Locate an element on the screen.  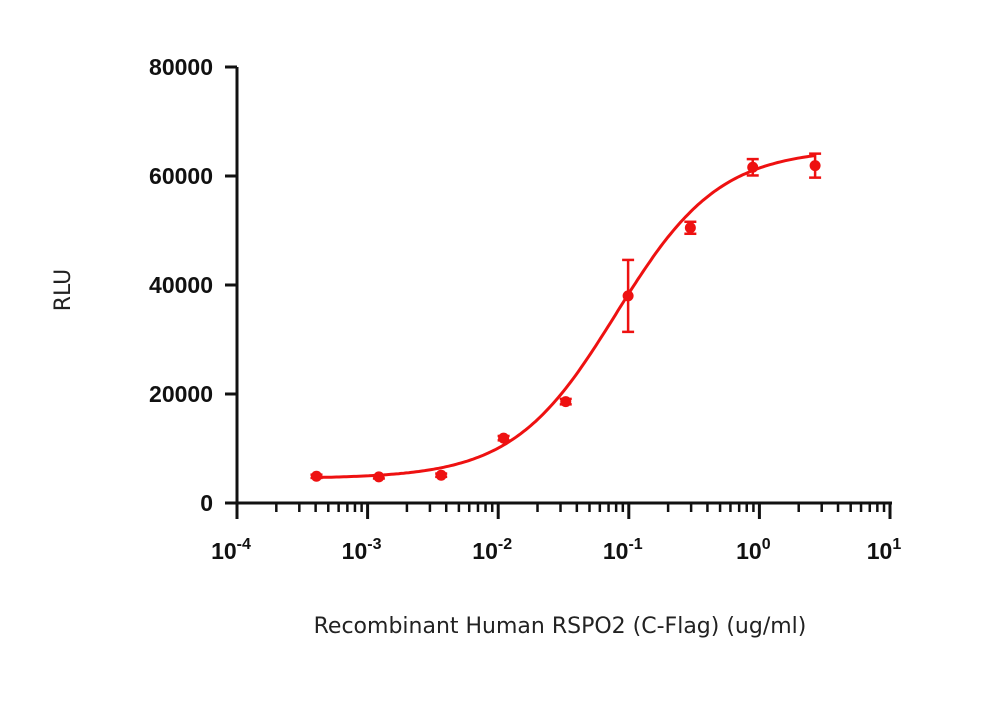
x-tick-label: 10⁰ is located at coordinates (753, 550).